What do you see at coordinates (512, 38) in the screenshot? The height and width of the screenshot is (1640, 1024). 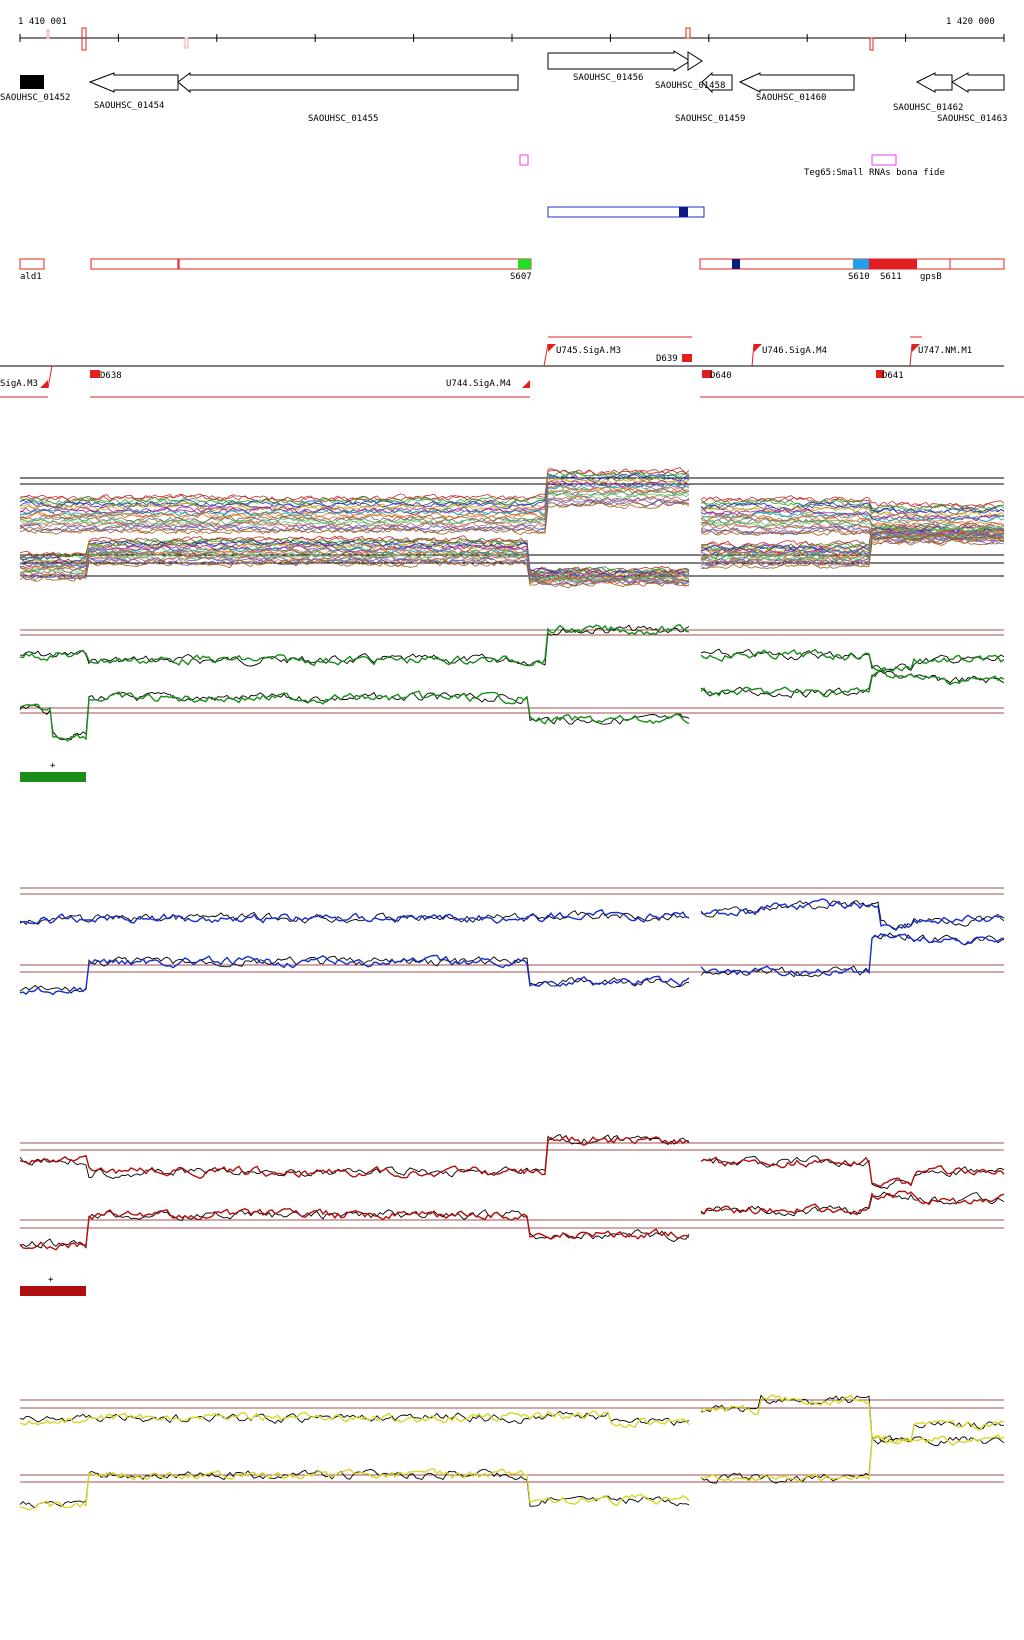 I see `ruler-ticks` at bounding box center [512, 38].